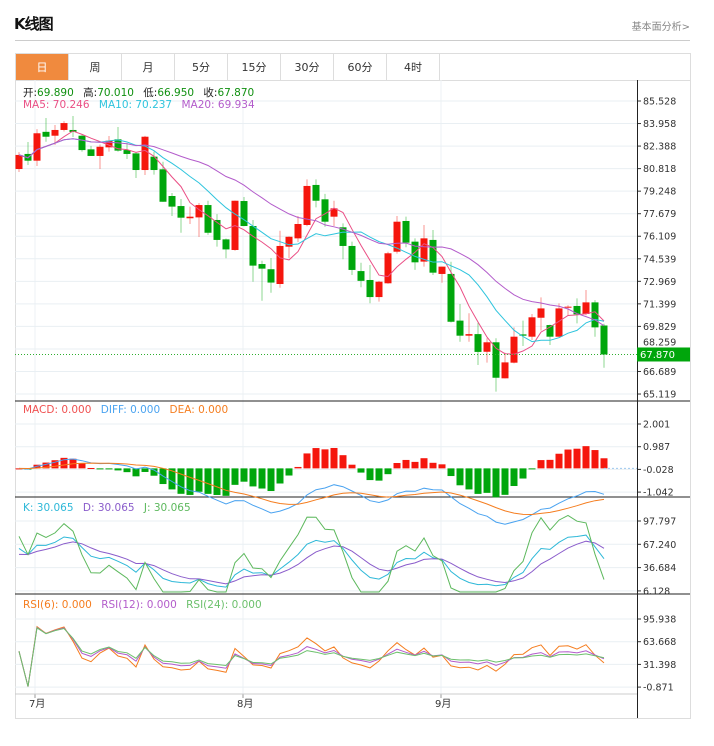 Image resolution: width=714 pixels, height=746 pixels. Describe the element at coordinates (659, 545) in the screenshot. I see `indicator-axis-label: 67.240` at that location.